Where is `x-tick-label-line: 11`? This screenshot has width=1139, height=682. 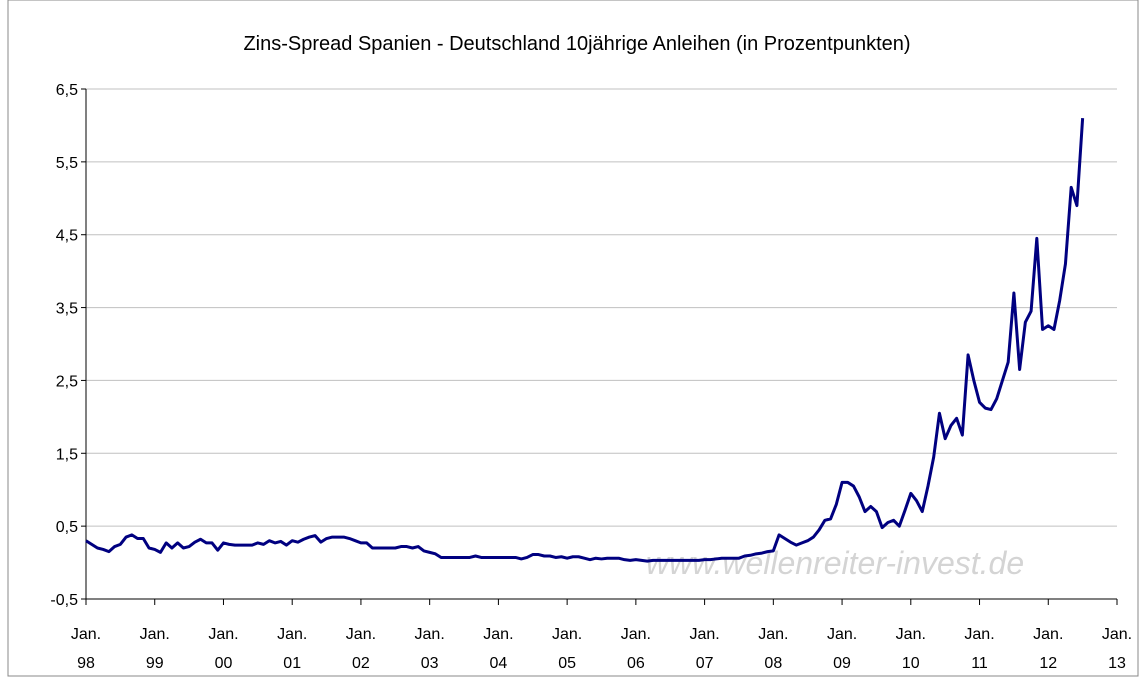
x-tick-label-line: 11 is located at coordinates (979, 663).